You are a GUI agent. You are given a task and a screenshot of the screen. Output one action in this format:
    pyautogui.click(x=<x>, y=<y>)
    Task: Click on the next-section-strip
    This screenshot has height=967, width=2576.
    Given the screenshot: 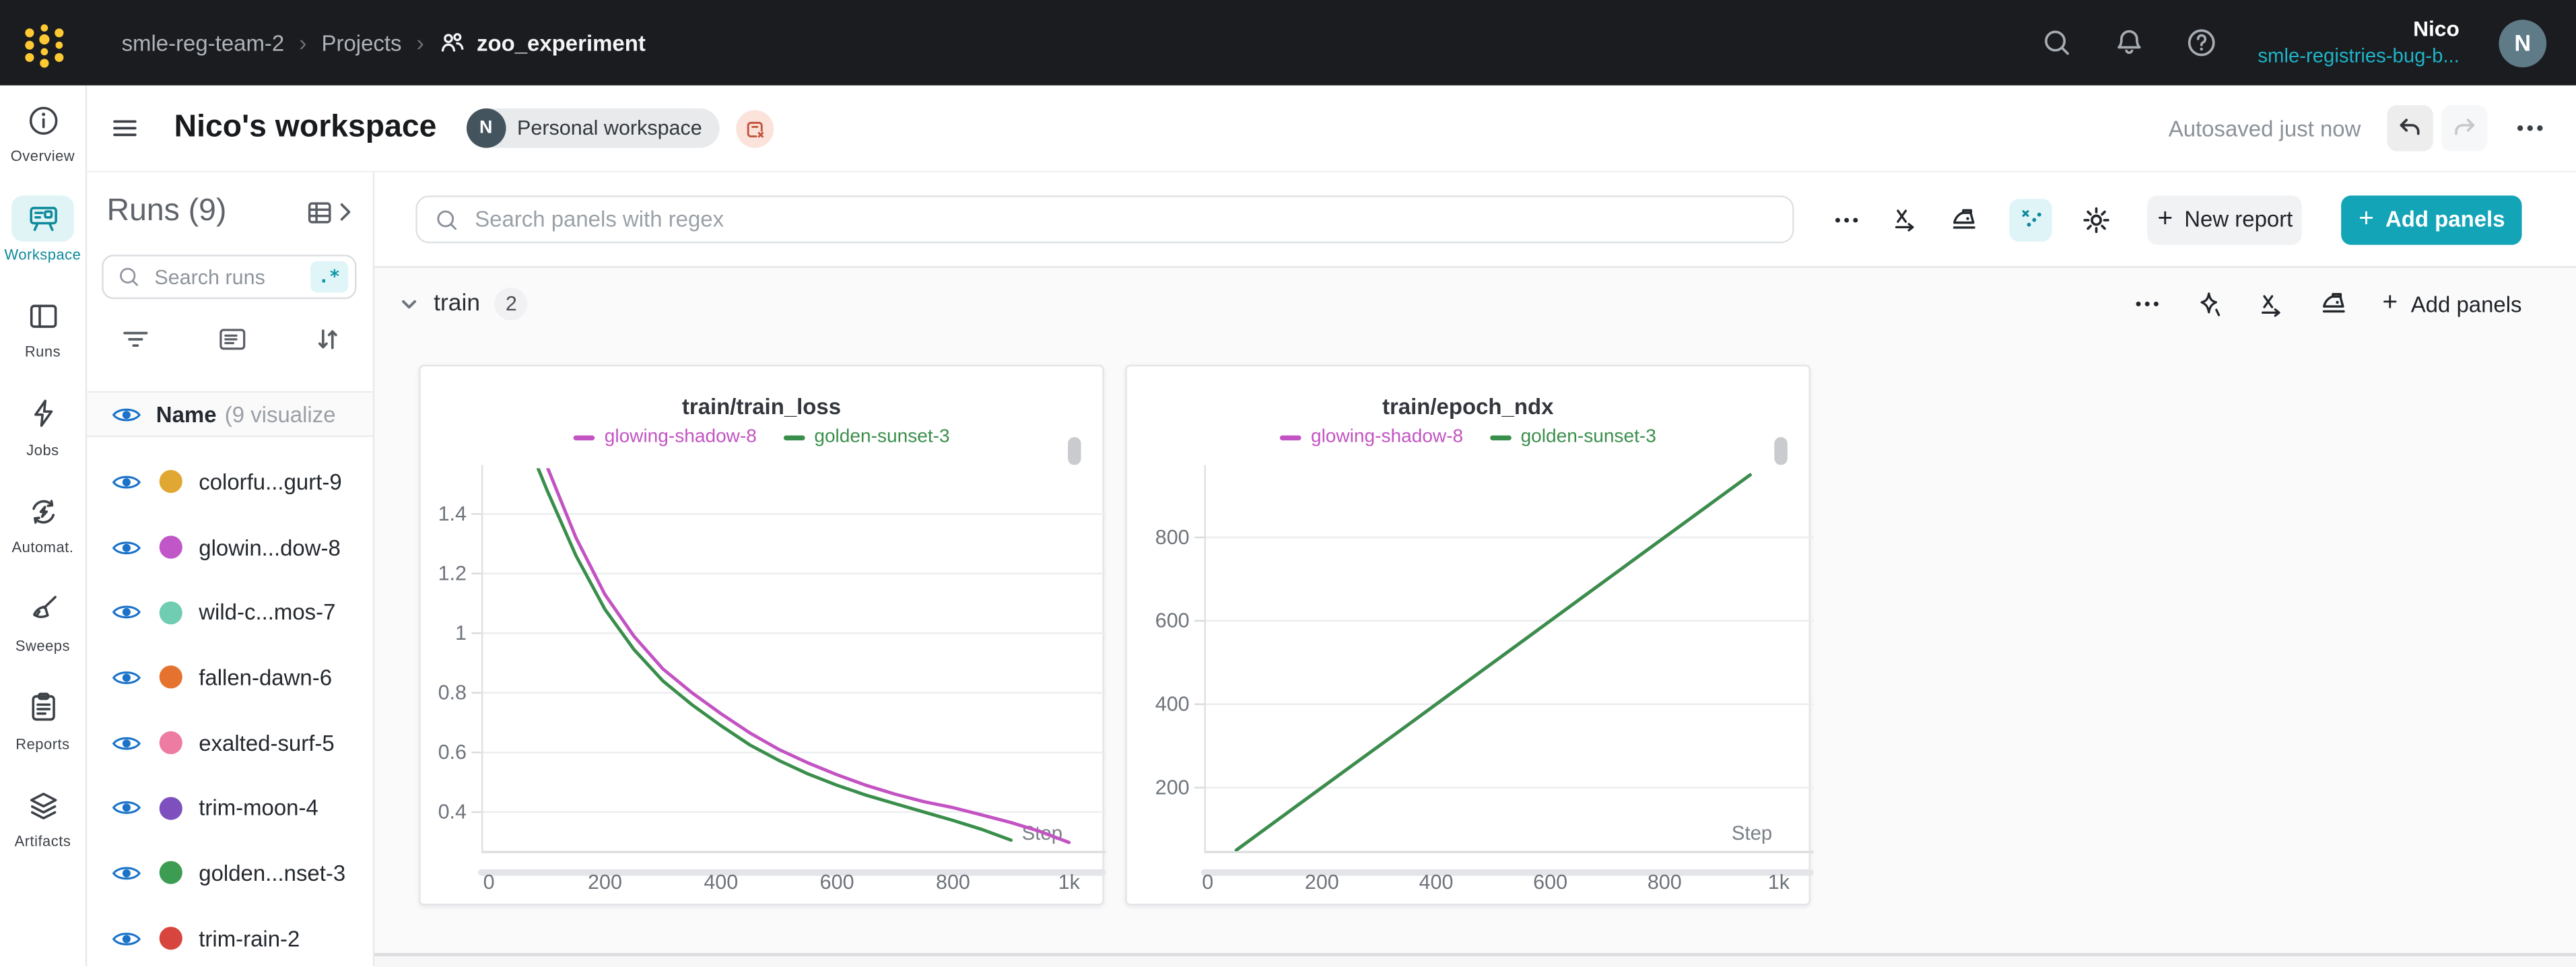 What is the action you would take?
    pyautogui.click(x=1475, y=961)
    